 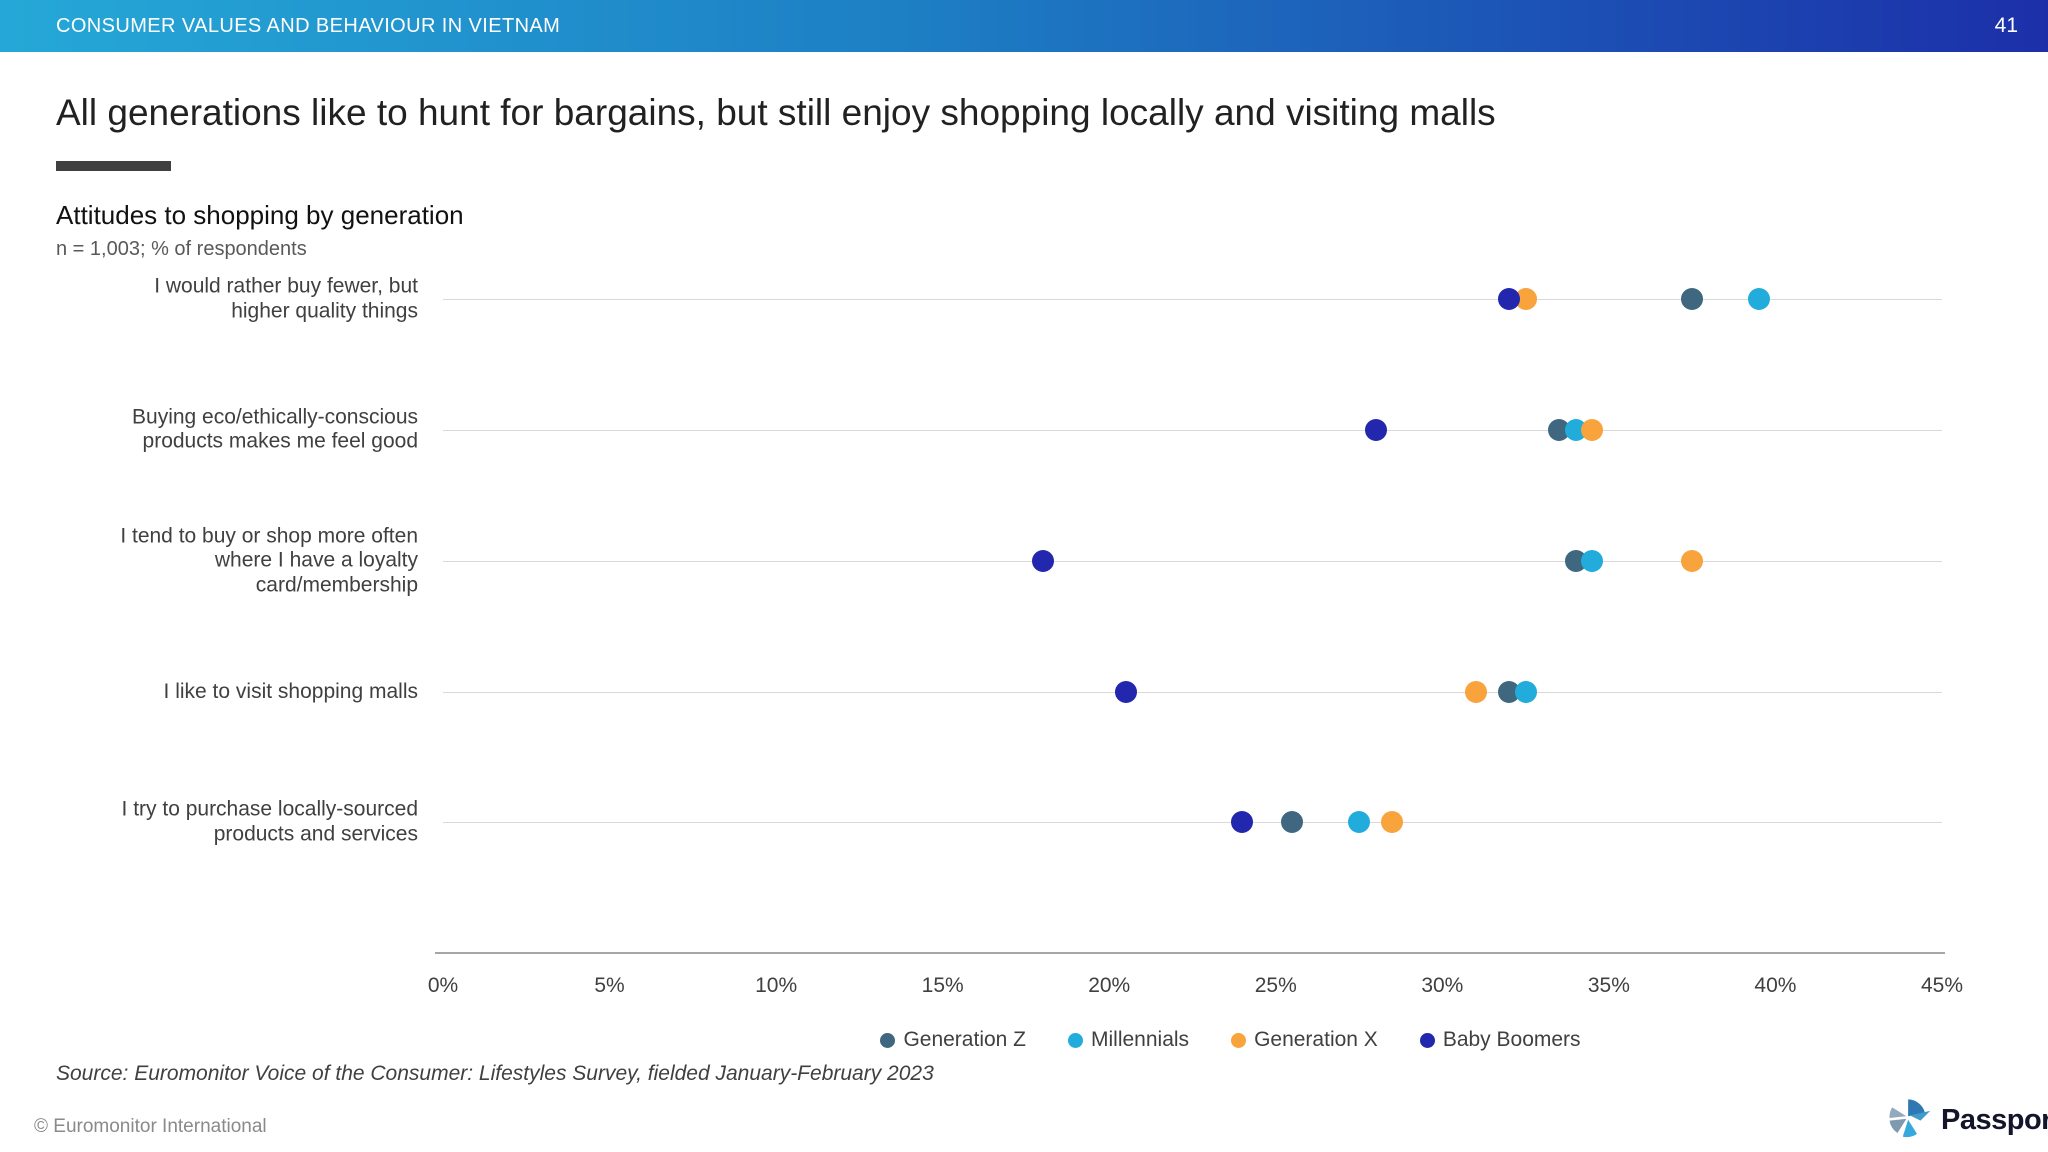 I want to click on title-underline, so click(x=113, y=166).